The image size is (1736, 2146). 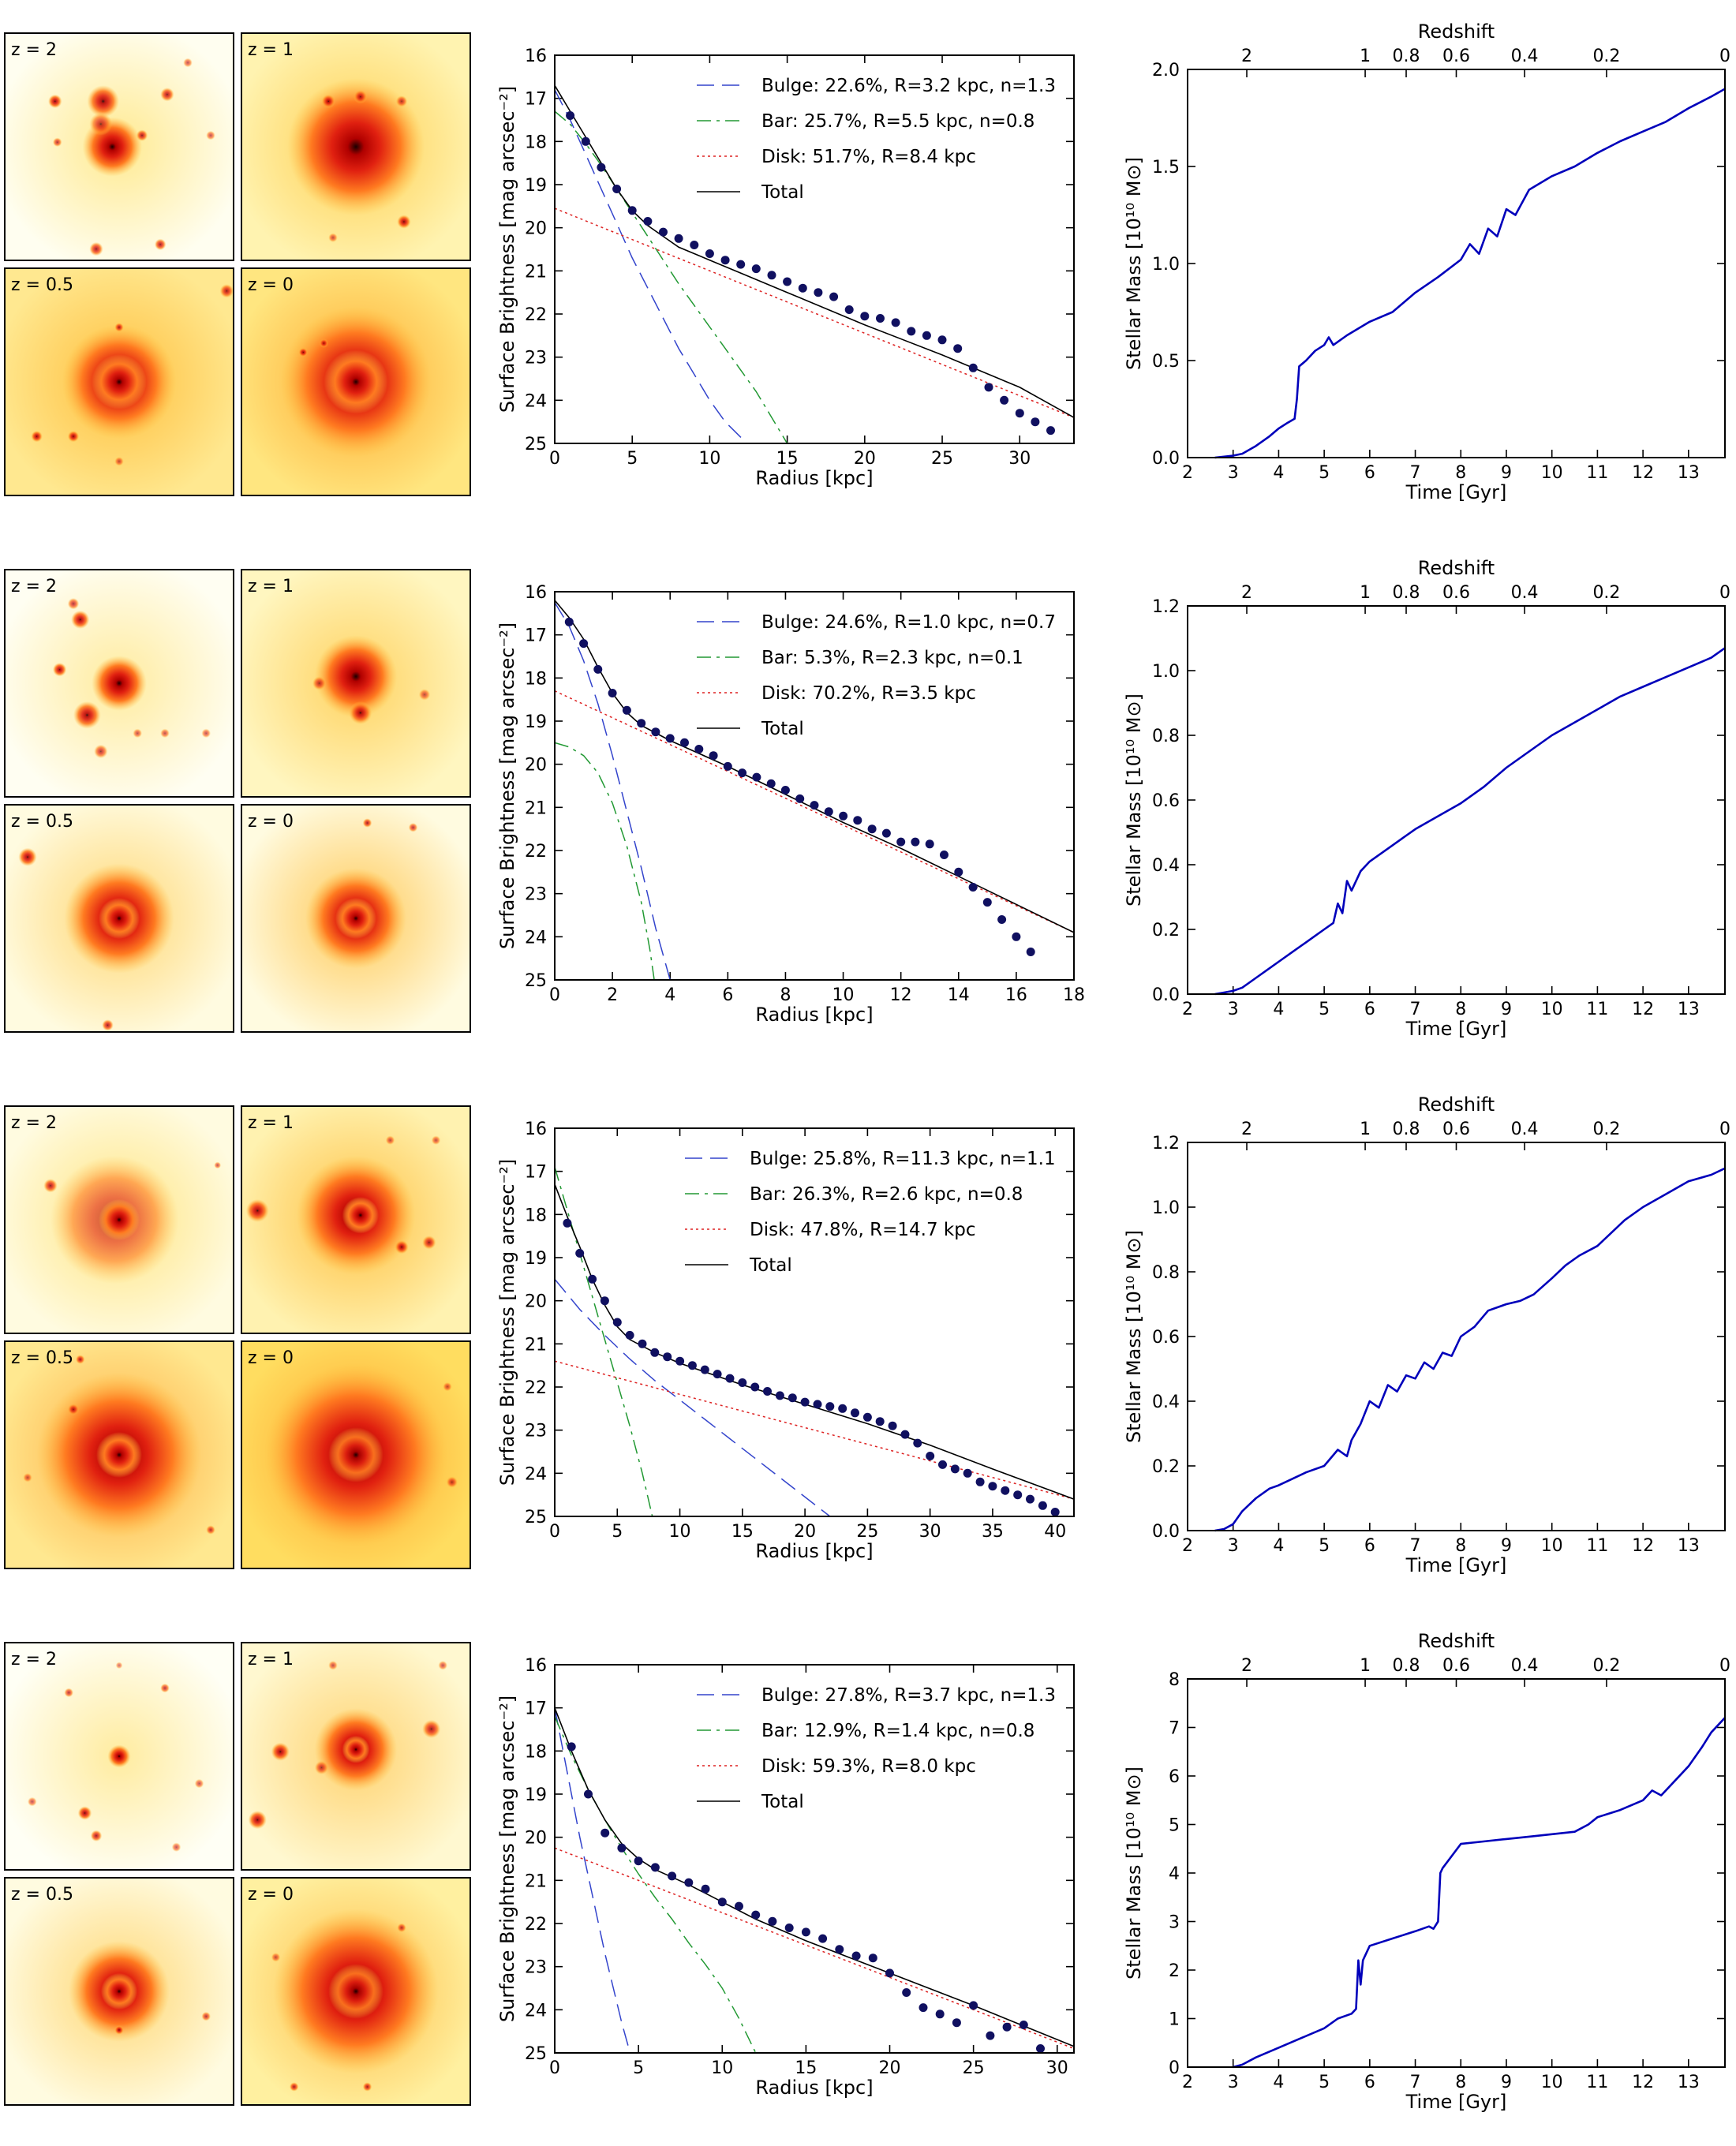 I want to click on legend-entry: Bulge: 22.6%, R=3.2 kpc, n=1.3, so click(x=908, y=86).